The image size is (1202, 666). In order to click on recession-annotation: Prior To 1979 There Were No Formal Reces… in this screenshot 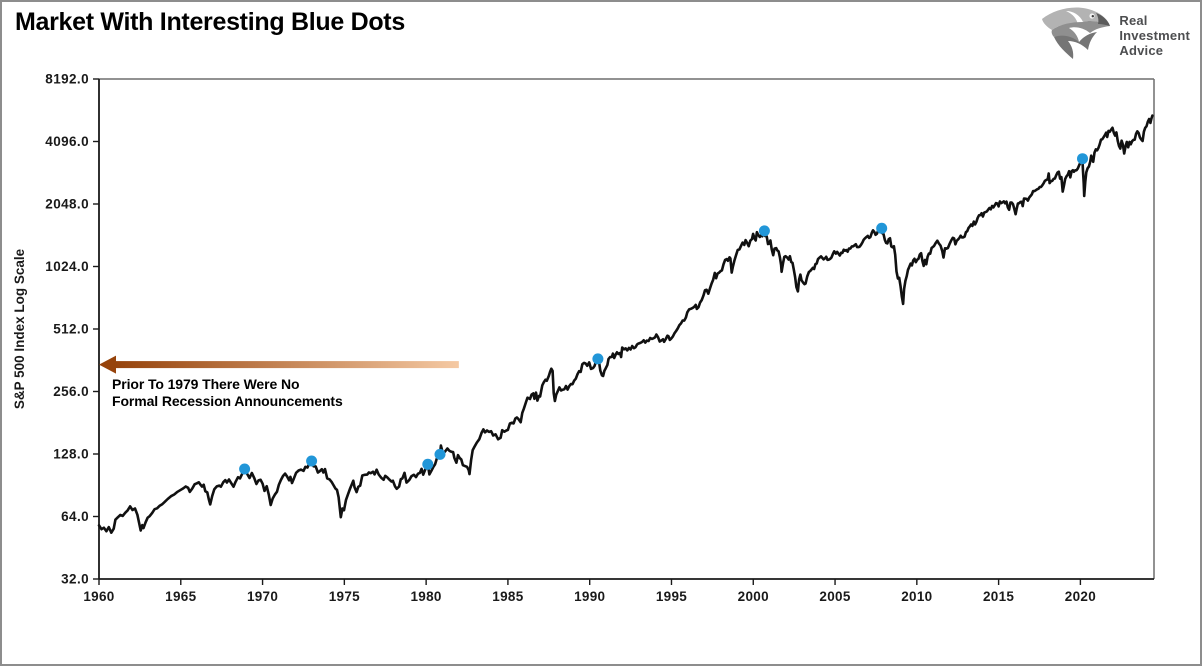, I will do `click(227, 392)`.